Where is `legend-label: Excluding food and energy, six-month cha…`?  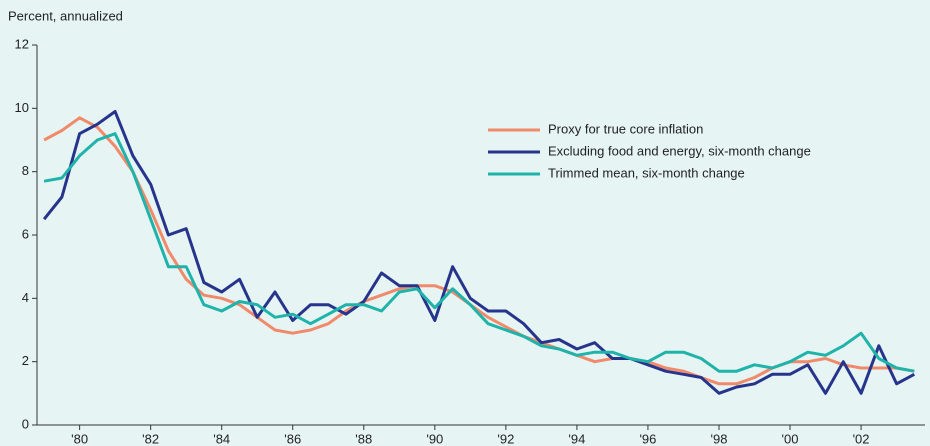 legend-label: Excluding food and energy, six-month cha… is located at coordinates (679, 150).